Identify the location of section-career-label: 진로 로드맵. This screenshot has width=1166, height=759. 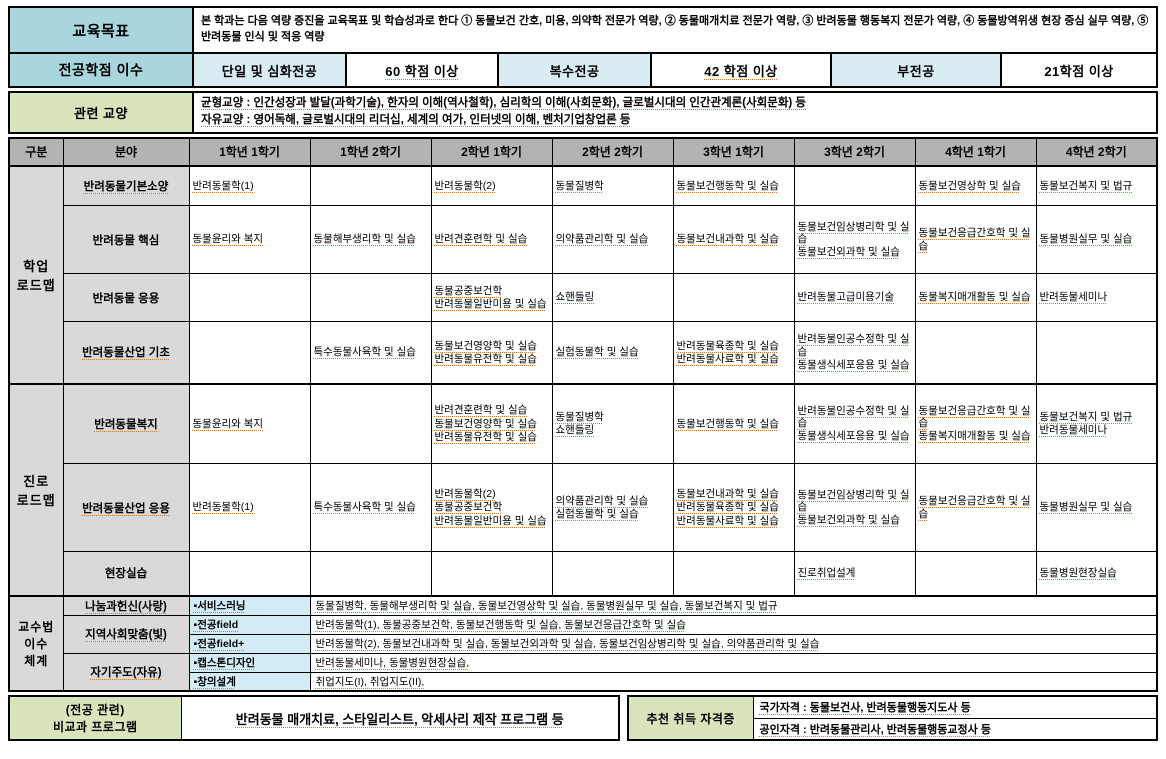
(36, 489).